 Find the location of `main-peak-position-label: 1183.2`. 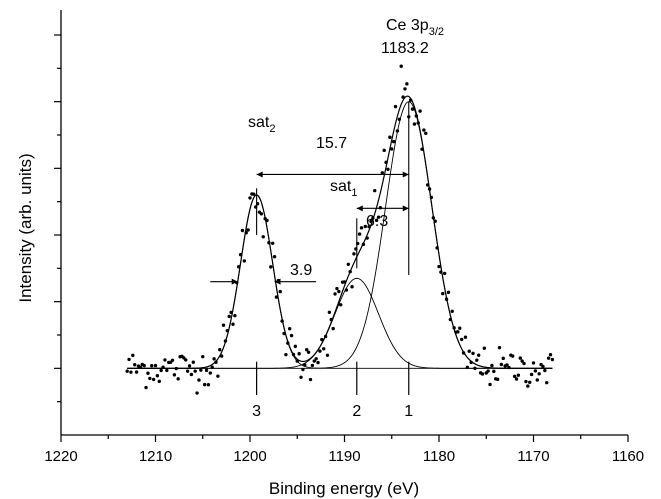

main-peak-position-label: 1183.2 is located at coordinates (405, 48).